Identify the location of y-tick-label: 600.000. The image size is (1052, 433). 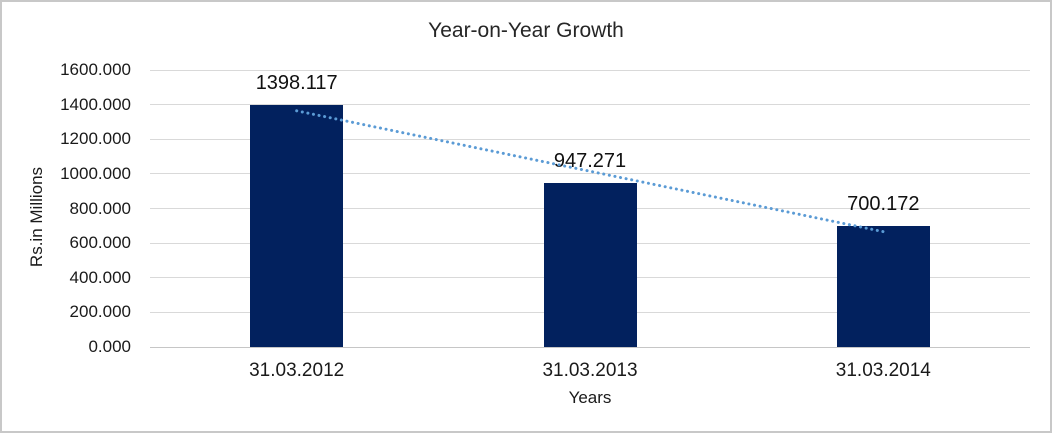
(100, 243).